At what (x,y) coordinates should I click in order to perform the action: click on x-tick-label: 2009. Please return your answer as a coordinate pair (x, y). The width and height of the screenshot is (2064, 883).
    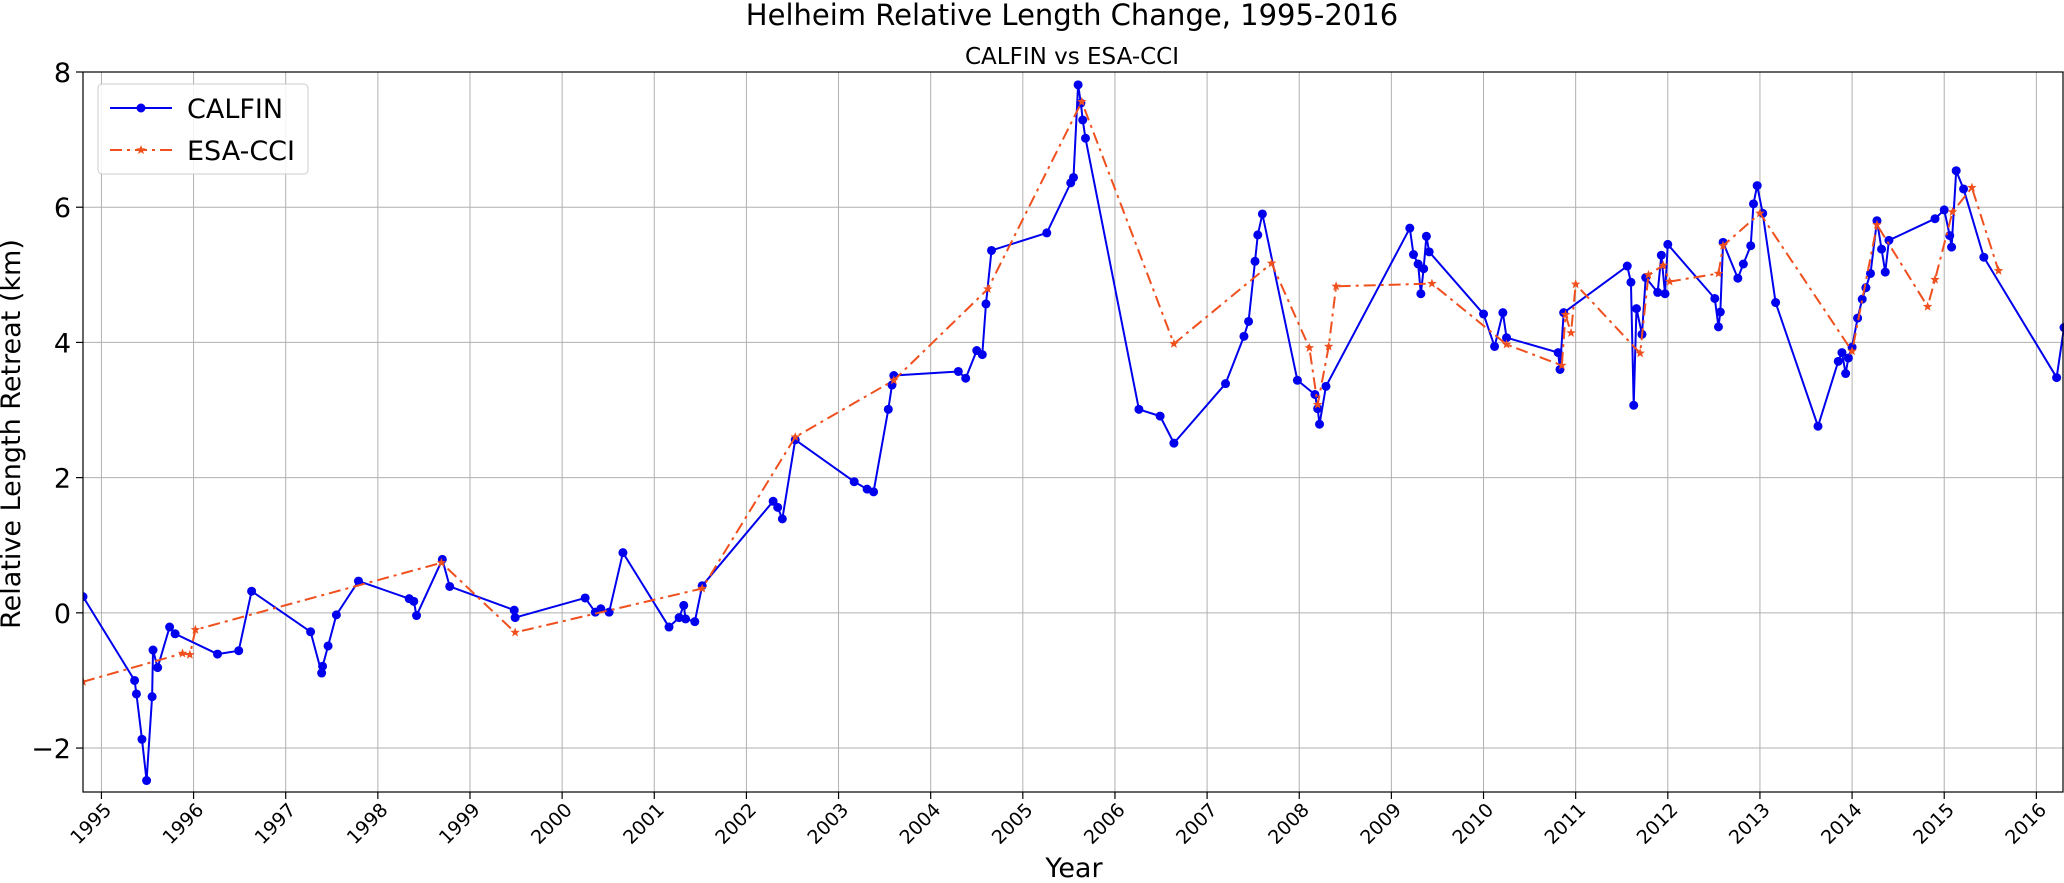
    Looking at the image, I should click on (1381, 824).